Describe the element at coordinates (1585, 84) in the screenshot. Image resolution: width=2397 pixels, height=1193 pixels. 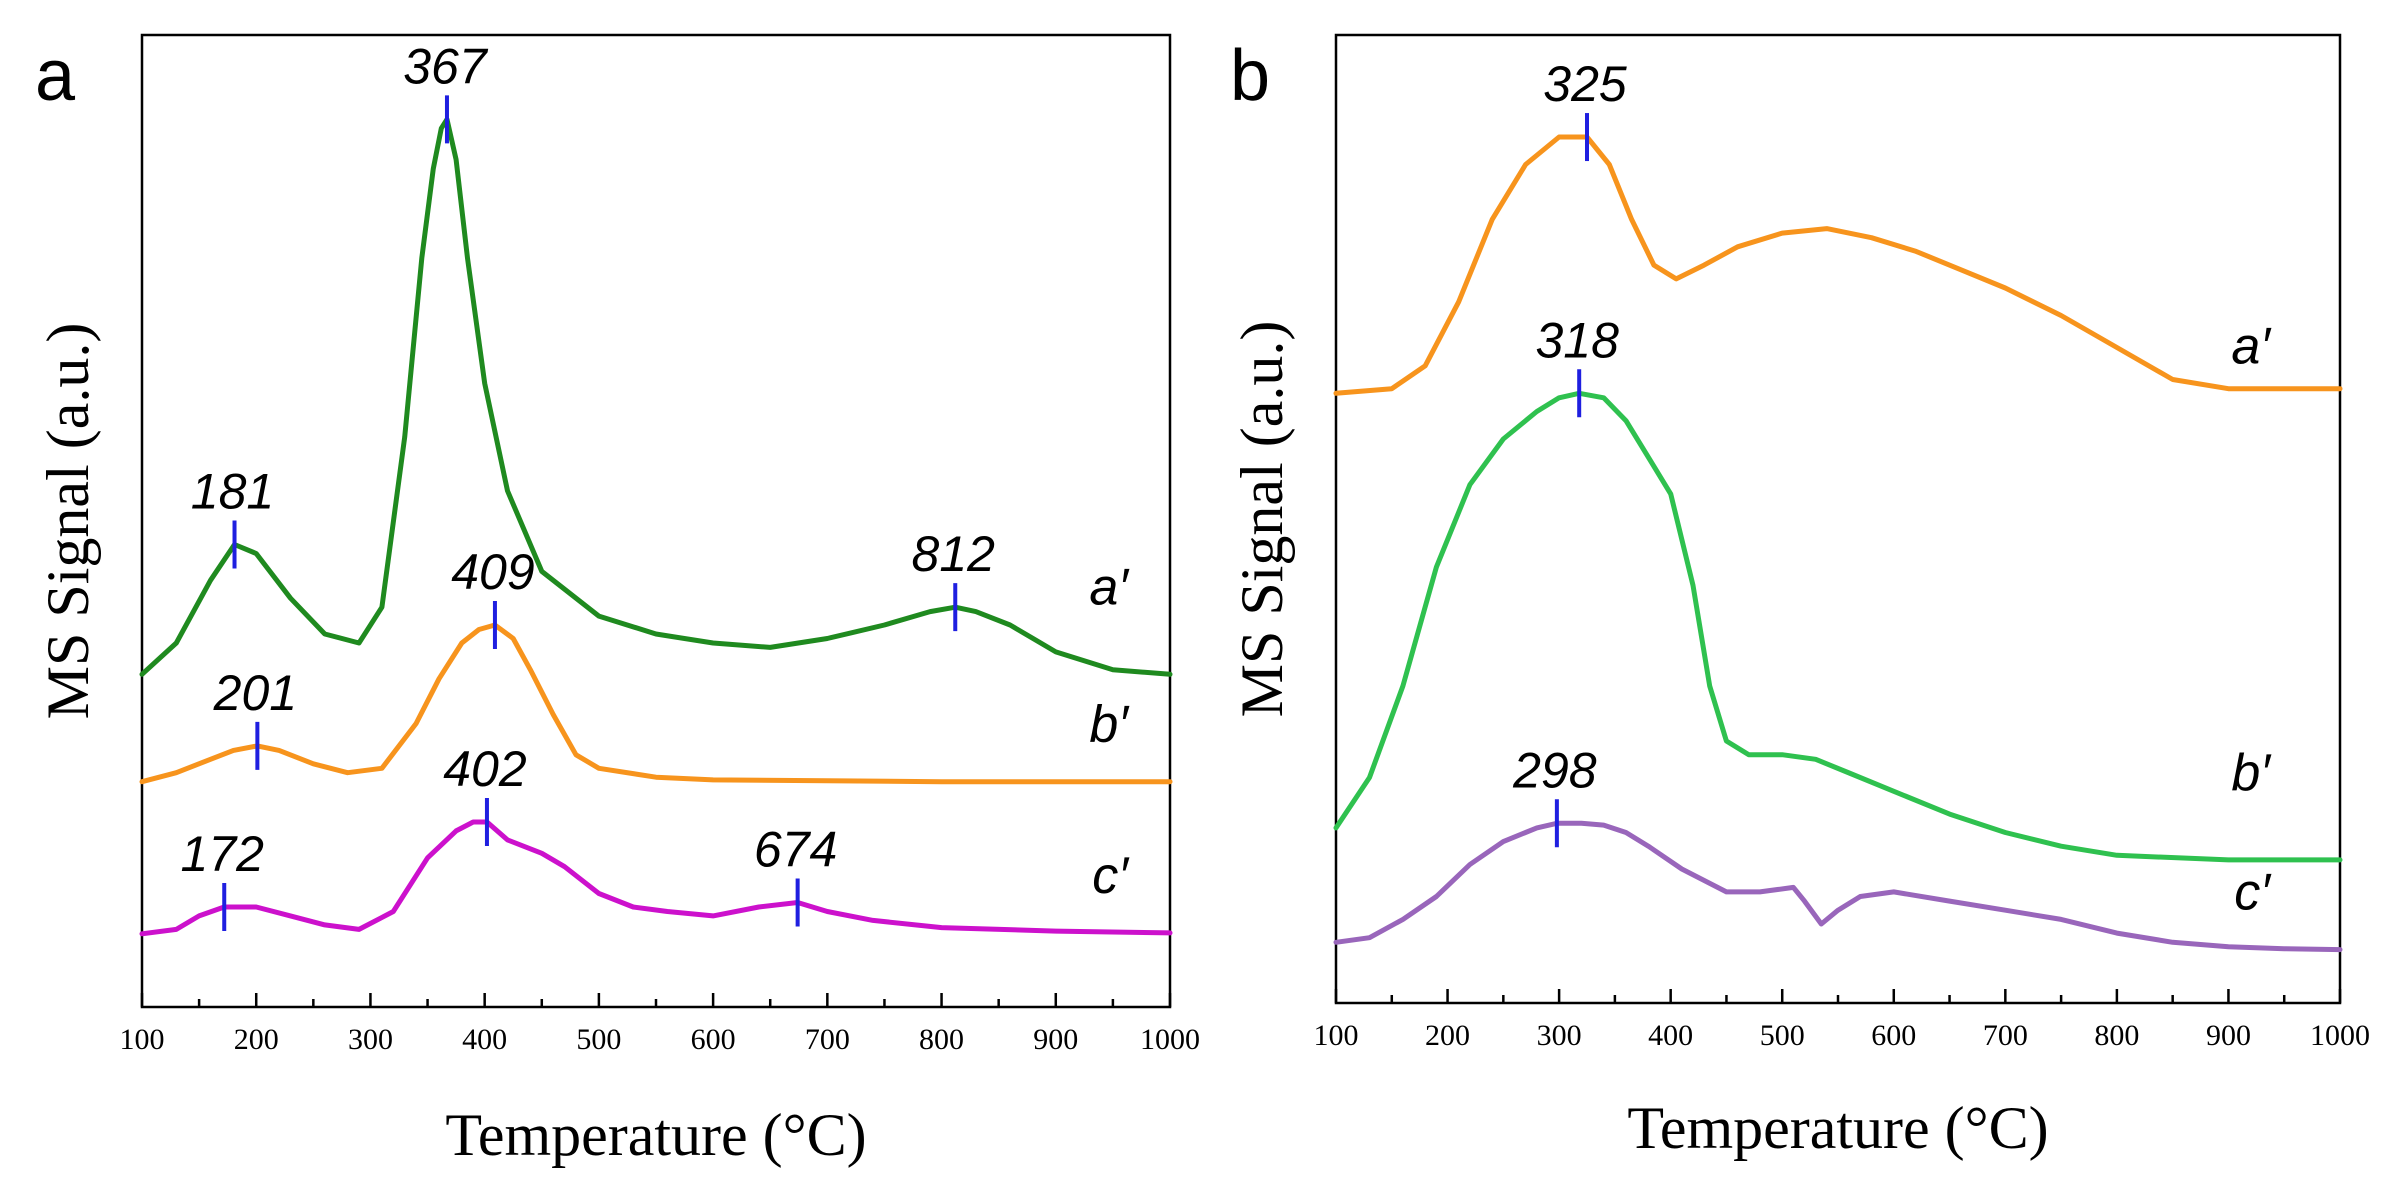
I see `peak-label: 325` at that location.